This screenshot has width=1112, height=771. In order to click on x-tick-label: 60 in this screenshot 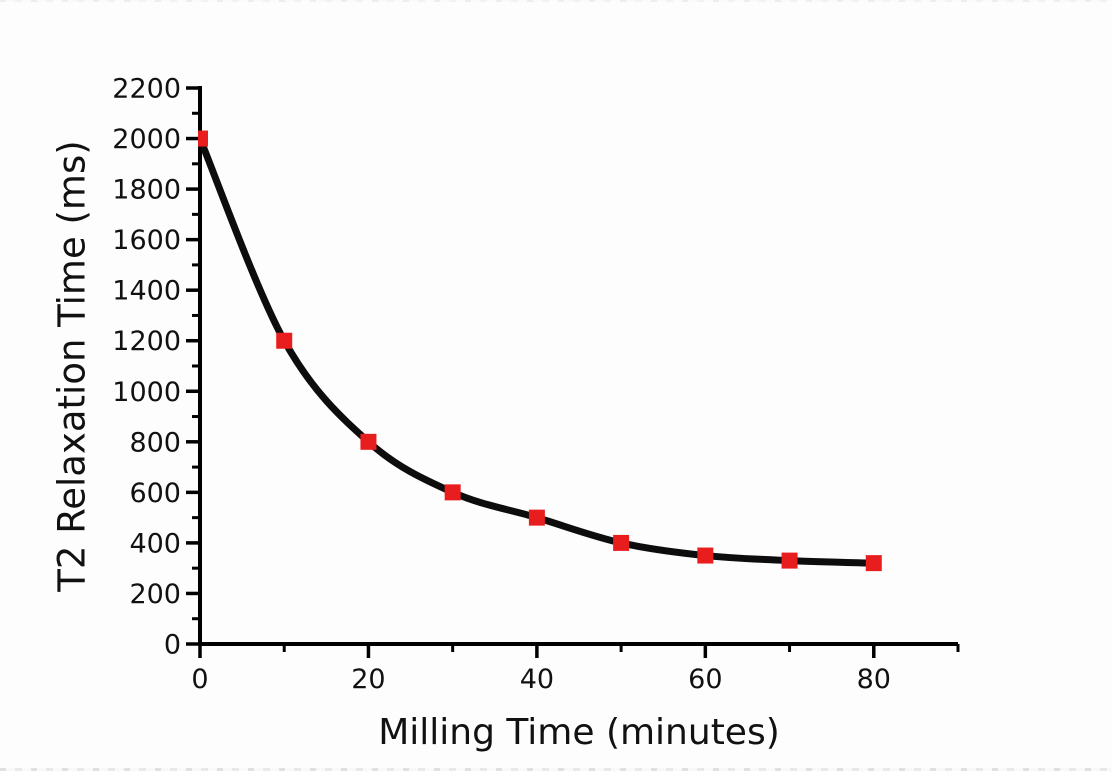, I will do `click(705, 679)`.